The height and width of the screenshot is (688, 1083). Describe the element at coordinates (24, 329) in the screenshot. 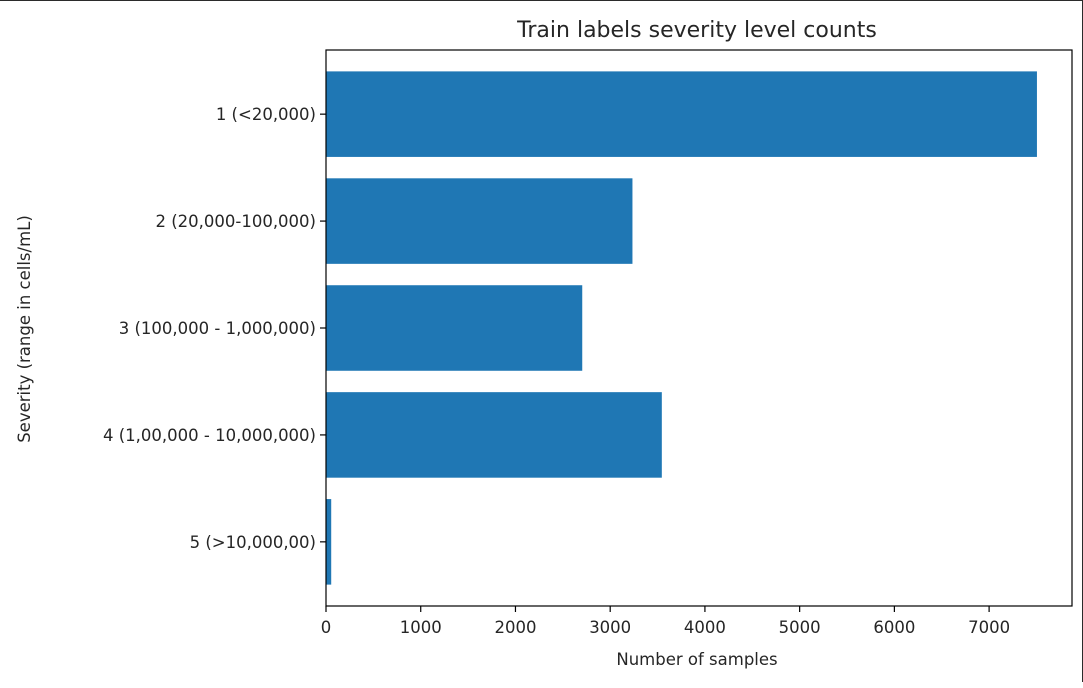

I see `y-axis-label: Severity (range in cells/mL)` at that location.